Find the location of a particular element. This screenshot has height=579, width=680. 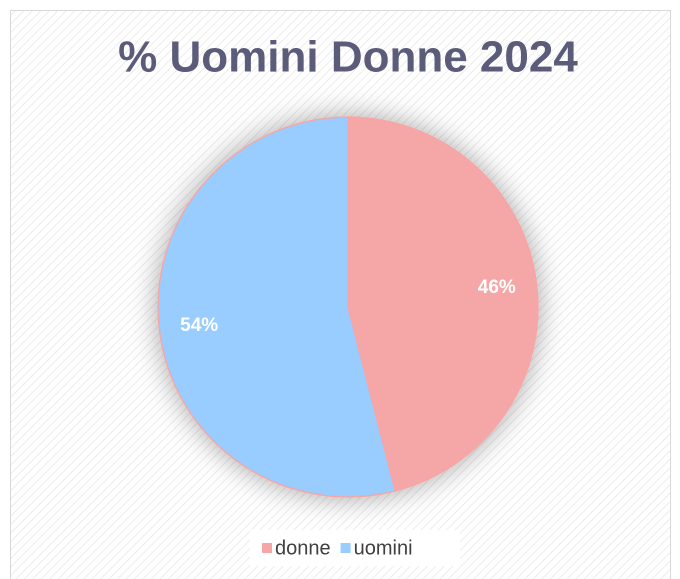

labels: 46% 54% is located at coordinates (348, 306).